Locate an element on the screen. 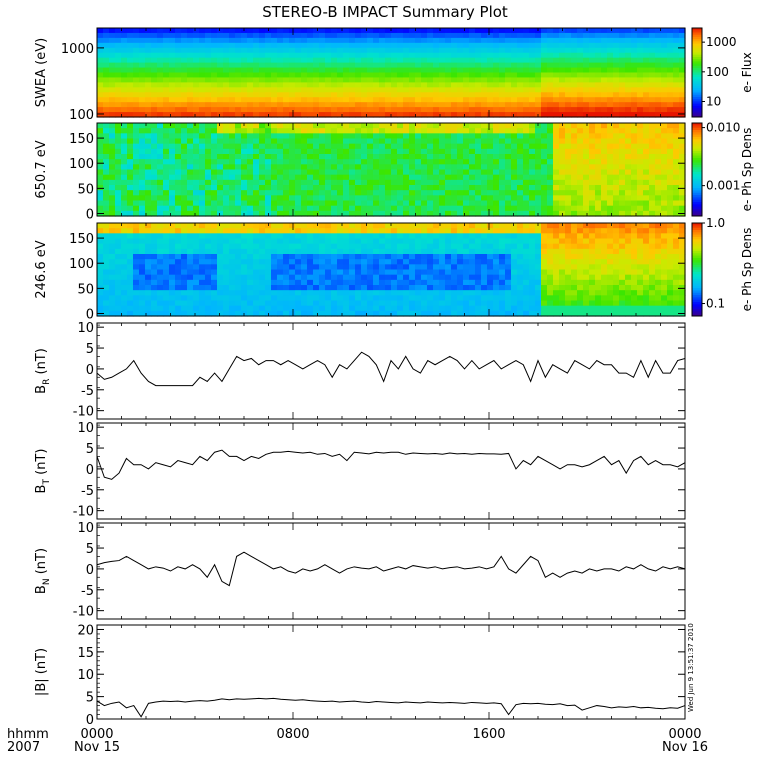 The height and width of the screenshot is (784, 780). y-tick-label: 50 is located at coordinates (85, 189).